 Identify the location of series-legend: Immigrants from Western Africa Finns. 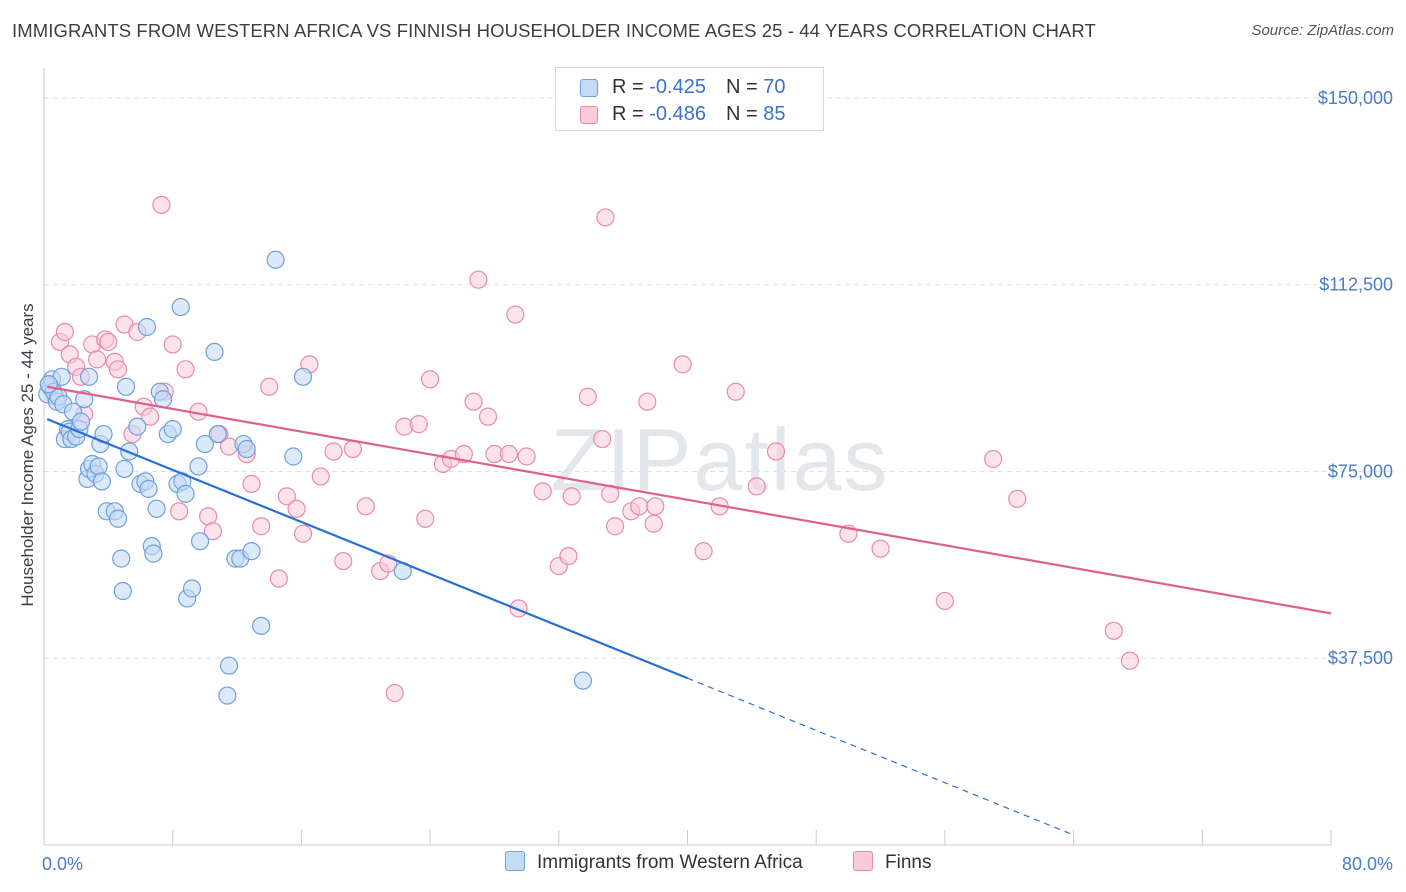
(703, 864).